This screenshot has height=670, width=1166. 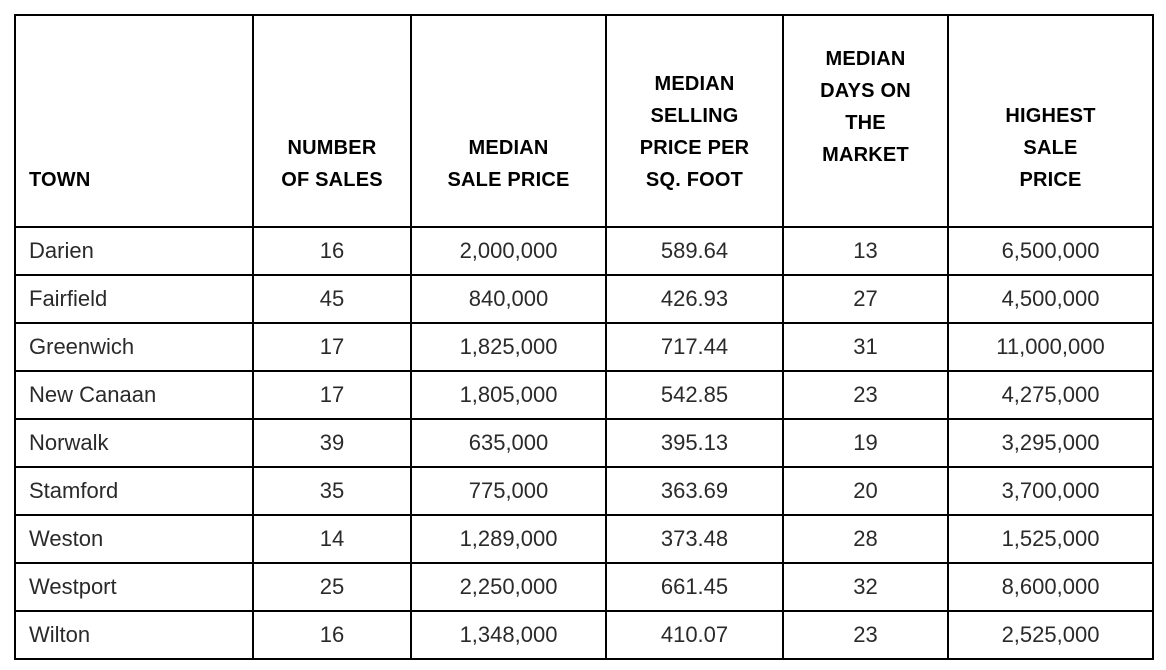 What do you see at coordinates (1050, 635) in the screenshot?
I see `cell-highest_sale_price: 2,525,000` at bounding box center [1050, 635].